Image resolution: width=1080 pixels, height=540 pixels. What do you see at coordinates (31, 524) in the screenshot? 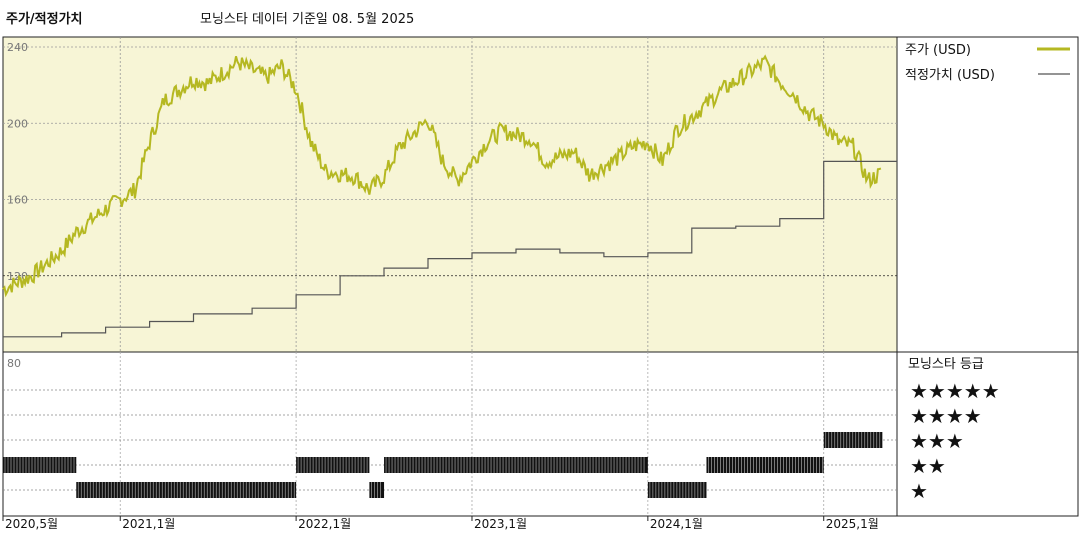
I see `x-tick-label: 2020,5월` at bounding box center [31, 524].